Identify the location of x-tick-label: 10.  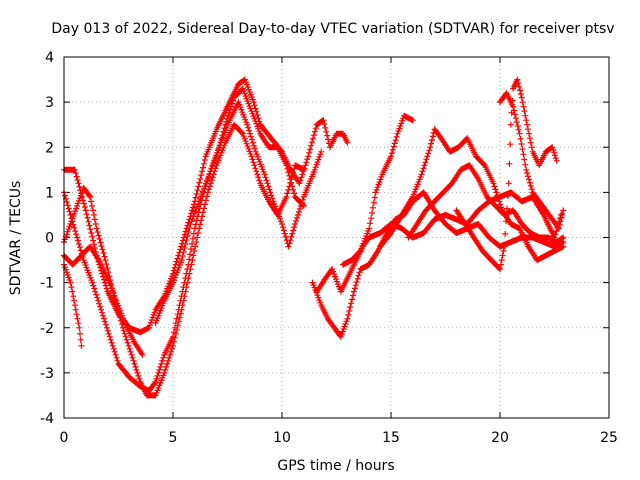
(282, 438).